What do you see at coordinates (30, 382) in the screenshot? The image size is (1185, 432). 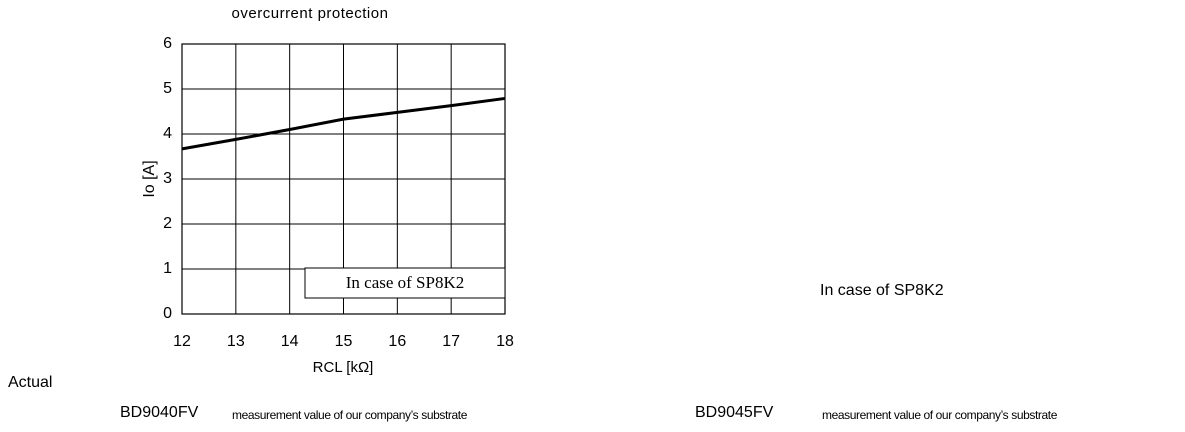 I see `side-label: Actual` at bounding box center [30, 382].